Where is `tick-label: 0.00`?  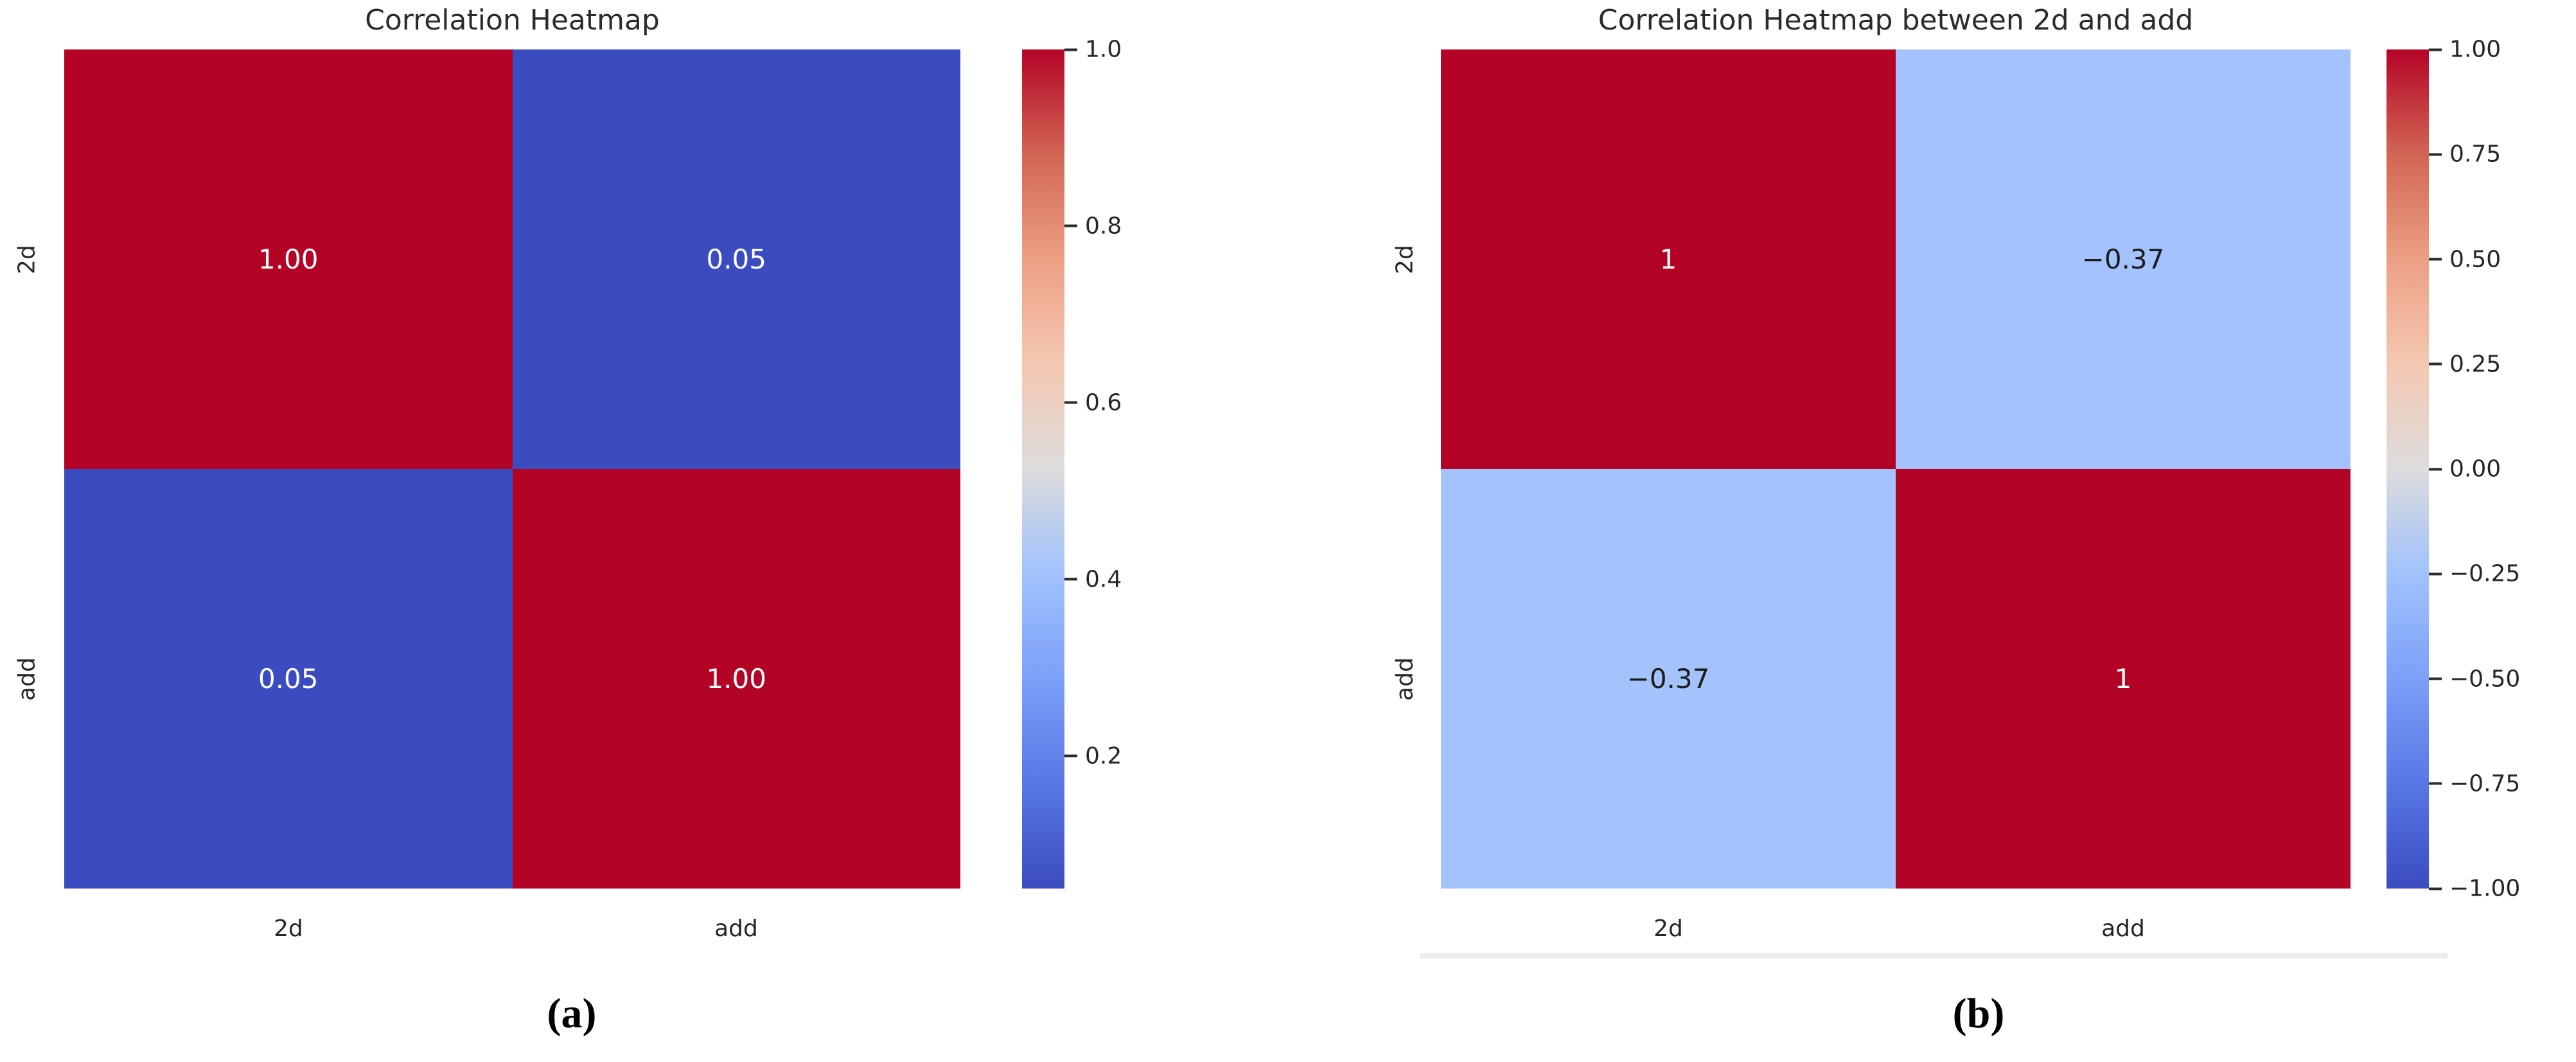
tick-label: 0.00 is located at coordinates (2475, 469).